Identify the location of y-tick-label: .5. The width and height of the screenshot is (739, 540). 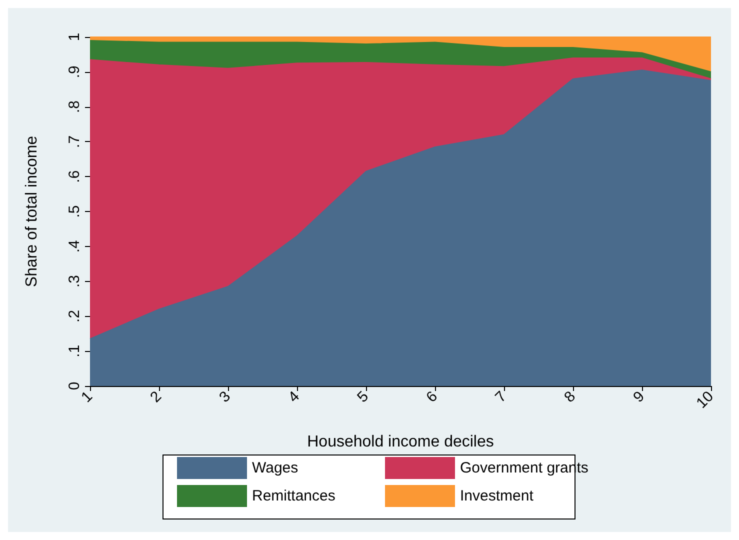
(74, 211).